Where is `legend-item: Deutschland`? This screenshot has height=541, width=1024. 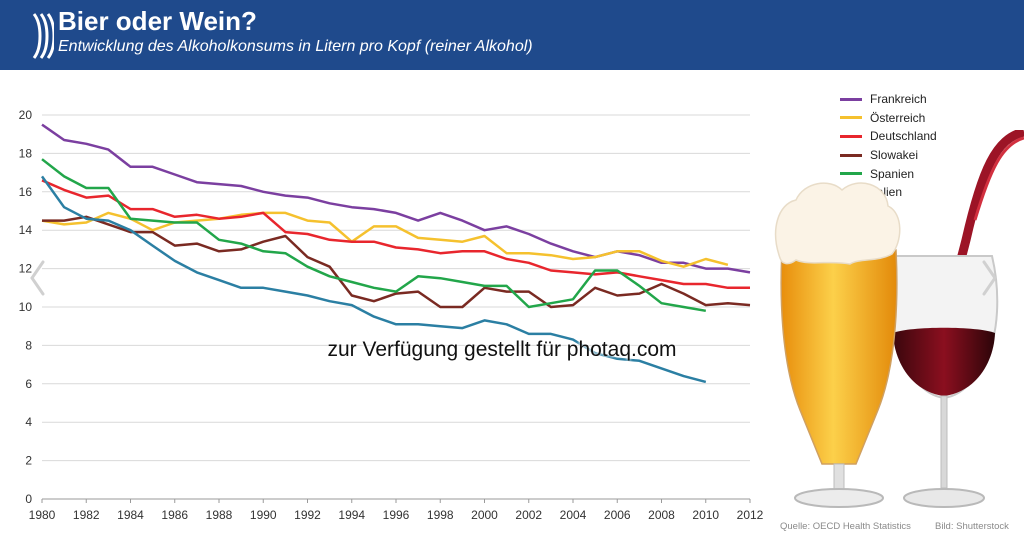 legend-item: Deutschland is located at coordinates (888, 136).